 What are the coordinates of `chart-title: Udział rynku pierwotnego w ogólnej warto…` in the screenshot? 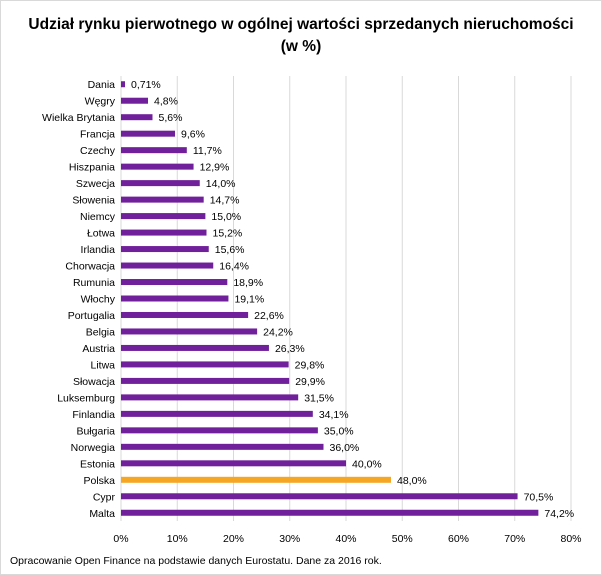 It's located at (301, 36).